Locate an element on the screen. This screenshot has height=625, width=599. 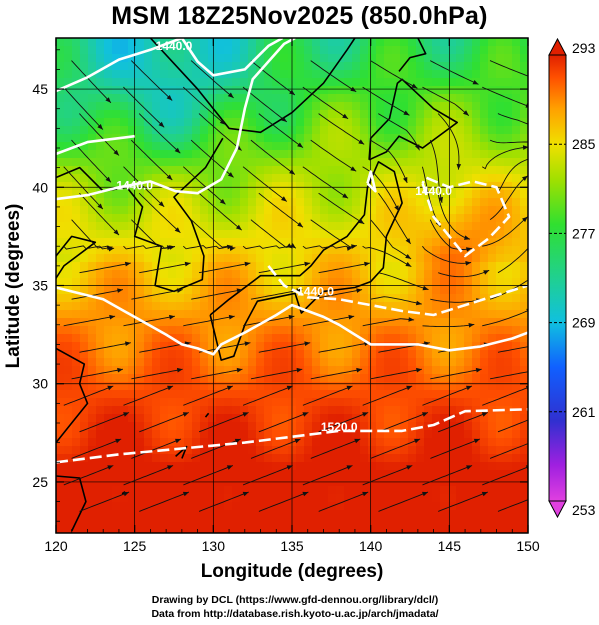
y-axis-label: Latitude (degrees) is located at coordinates (13, 286).